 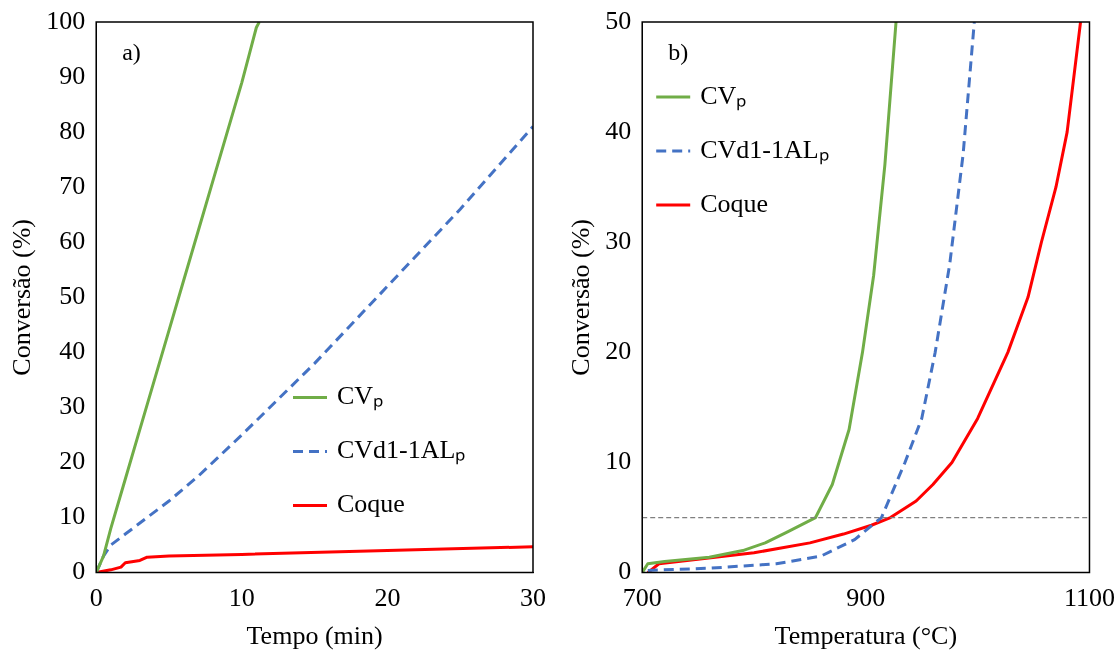 I want to click on x-tick-label: 10, so click(x=241, y=598).